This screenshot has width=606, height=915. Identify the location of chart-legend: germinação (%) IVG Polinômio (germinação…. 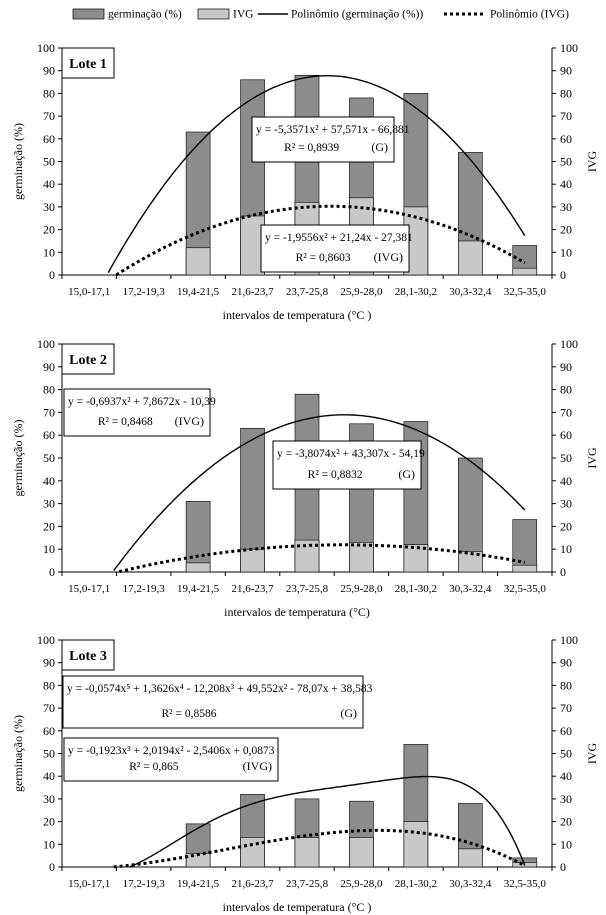
(320, 14).